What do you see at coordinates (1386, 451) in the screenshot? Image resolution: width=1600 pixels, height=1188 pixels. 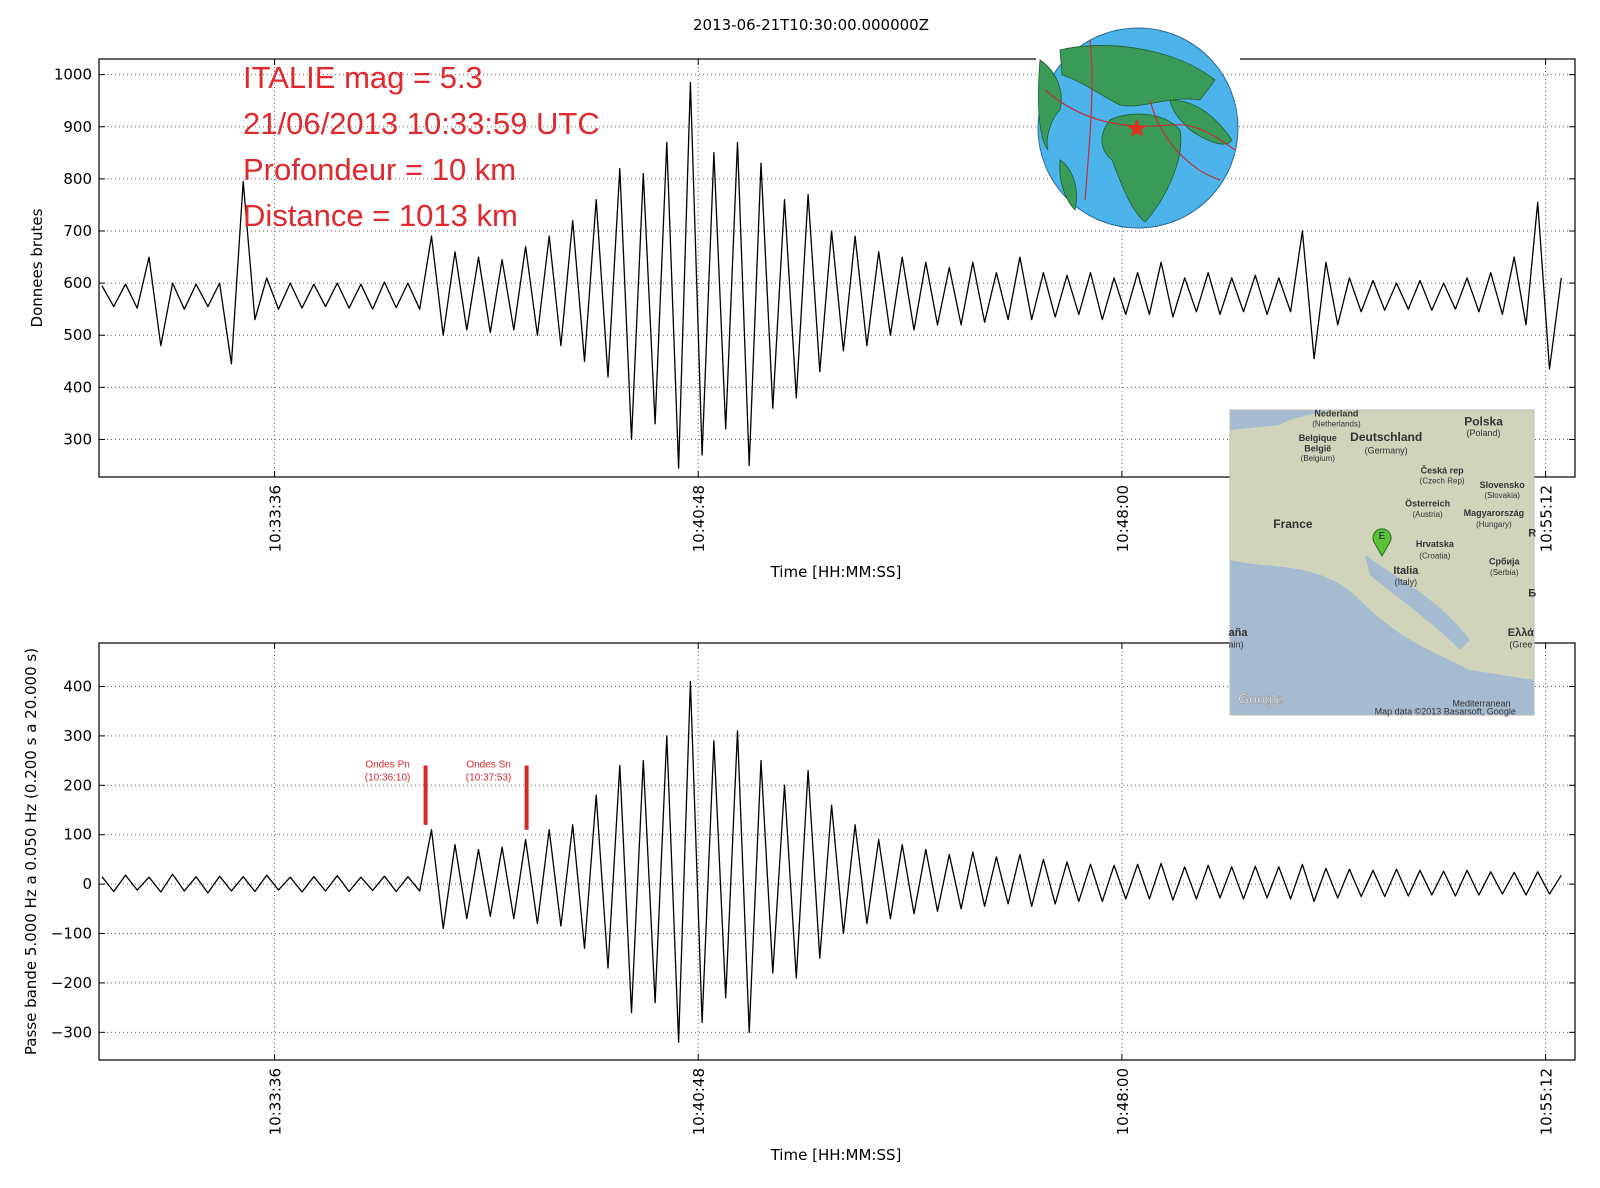 I see `map-label: (Germany)` at bounding box center [1386, 451].